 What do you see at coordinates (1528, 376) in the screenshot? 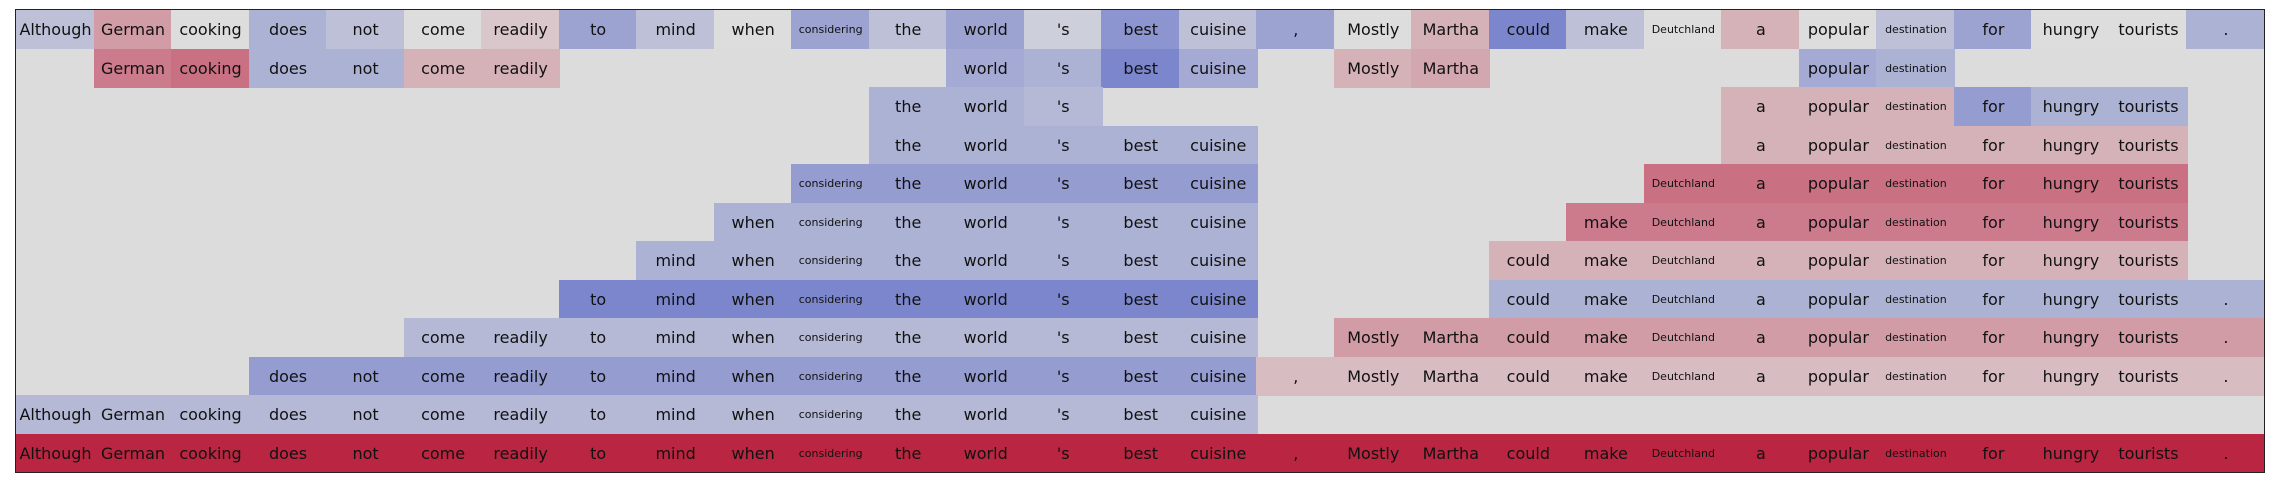
I see `heatmap-cell: could` at bounding box center [1528, 376].